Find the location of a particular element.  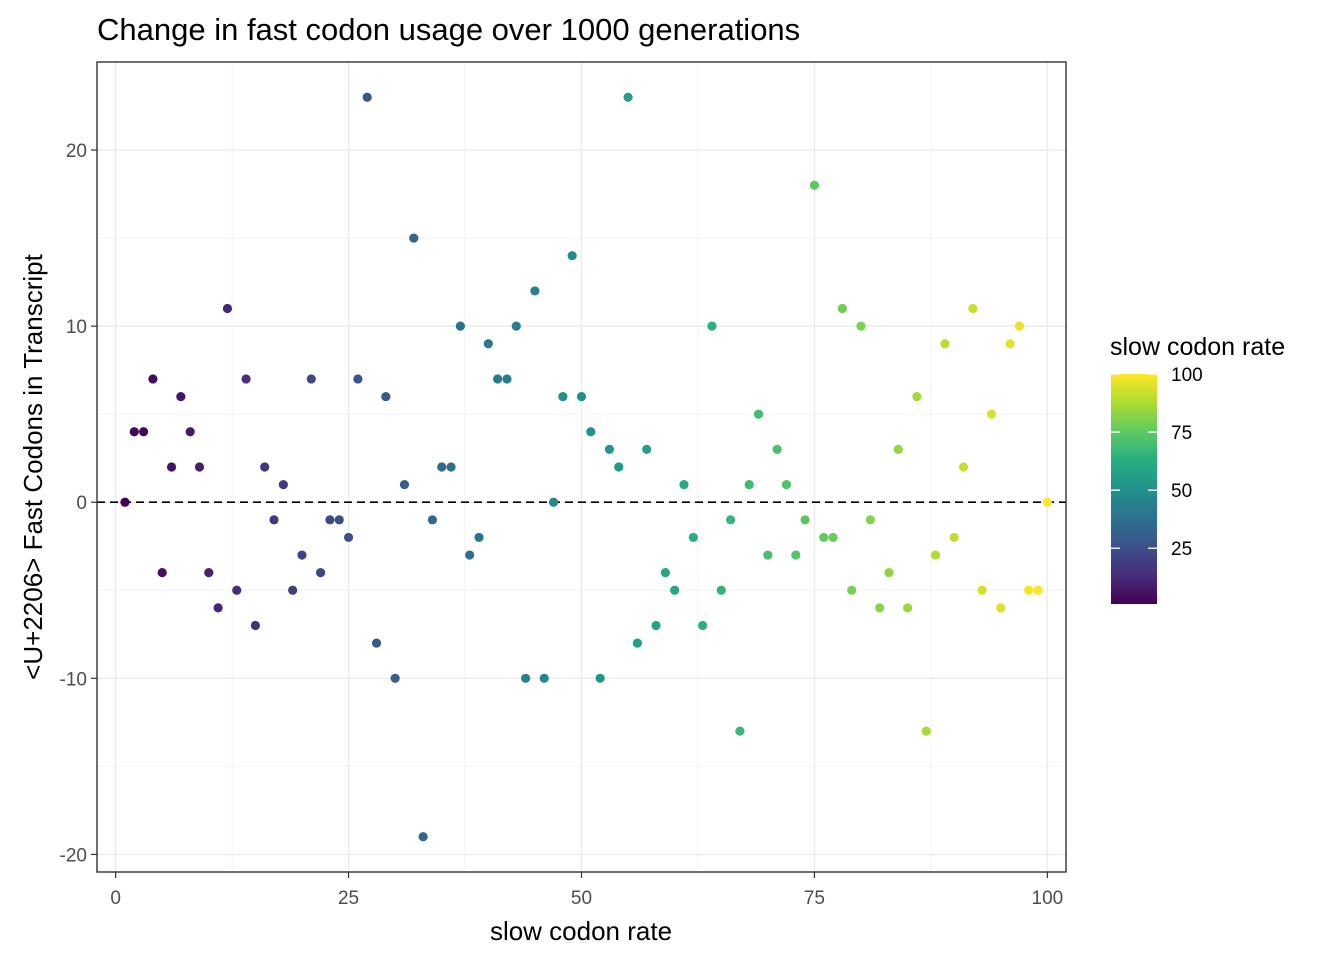

legend-title: slow codon rate is located at coordinates (1197, 347).